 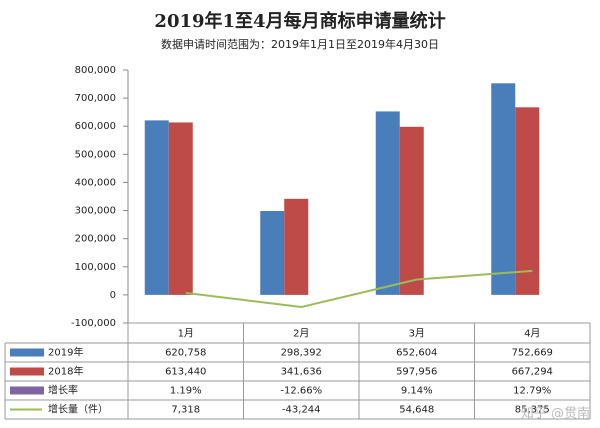 I want to click on table-cell: -12.66%, so click(x=301, y=391).